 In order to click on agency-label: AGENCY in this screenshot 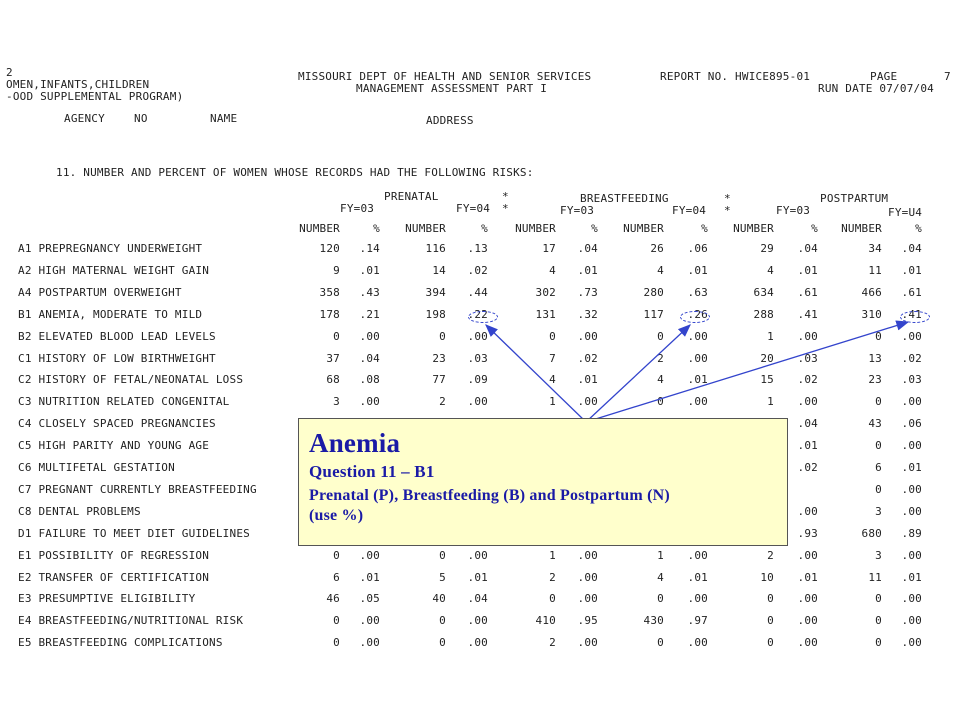, I will do `click(84, 118)`.